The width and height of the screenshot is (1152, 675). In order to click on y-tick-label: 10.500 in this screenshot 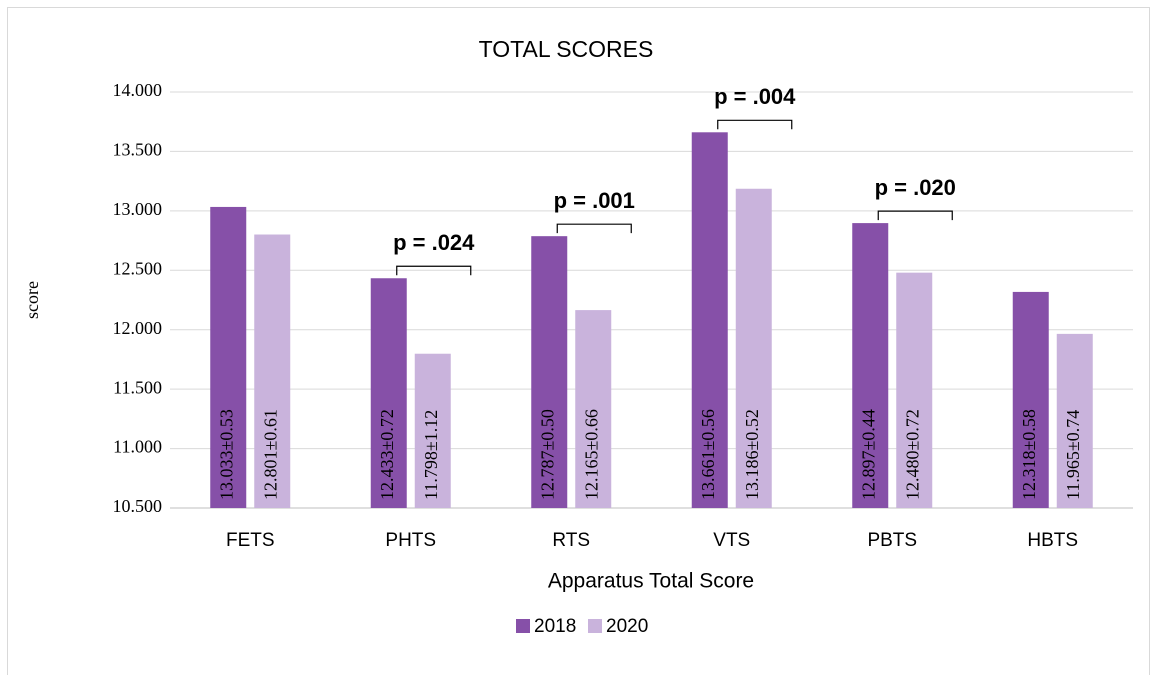, I will do `click(138, 506)`.